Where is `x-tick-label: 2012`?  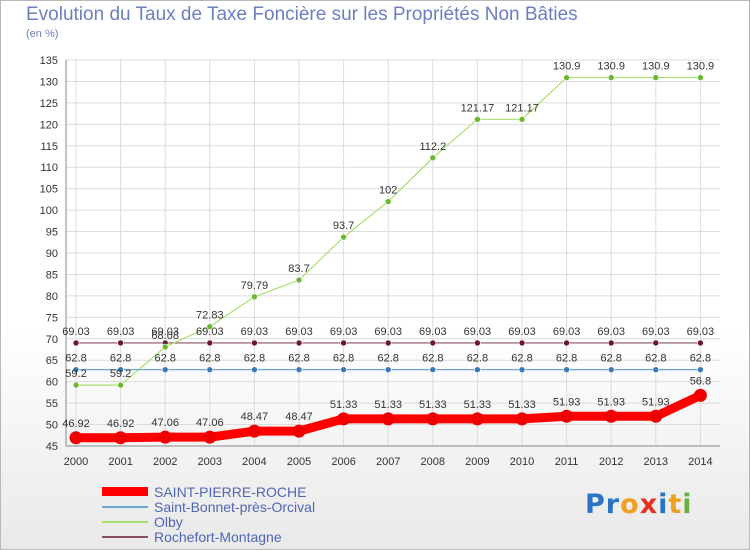 x-tick-label: 2012 is located at coordinates (611, 462).